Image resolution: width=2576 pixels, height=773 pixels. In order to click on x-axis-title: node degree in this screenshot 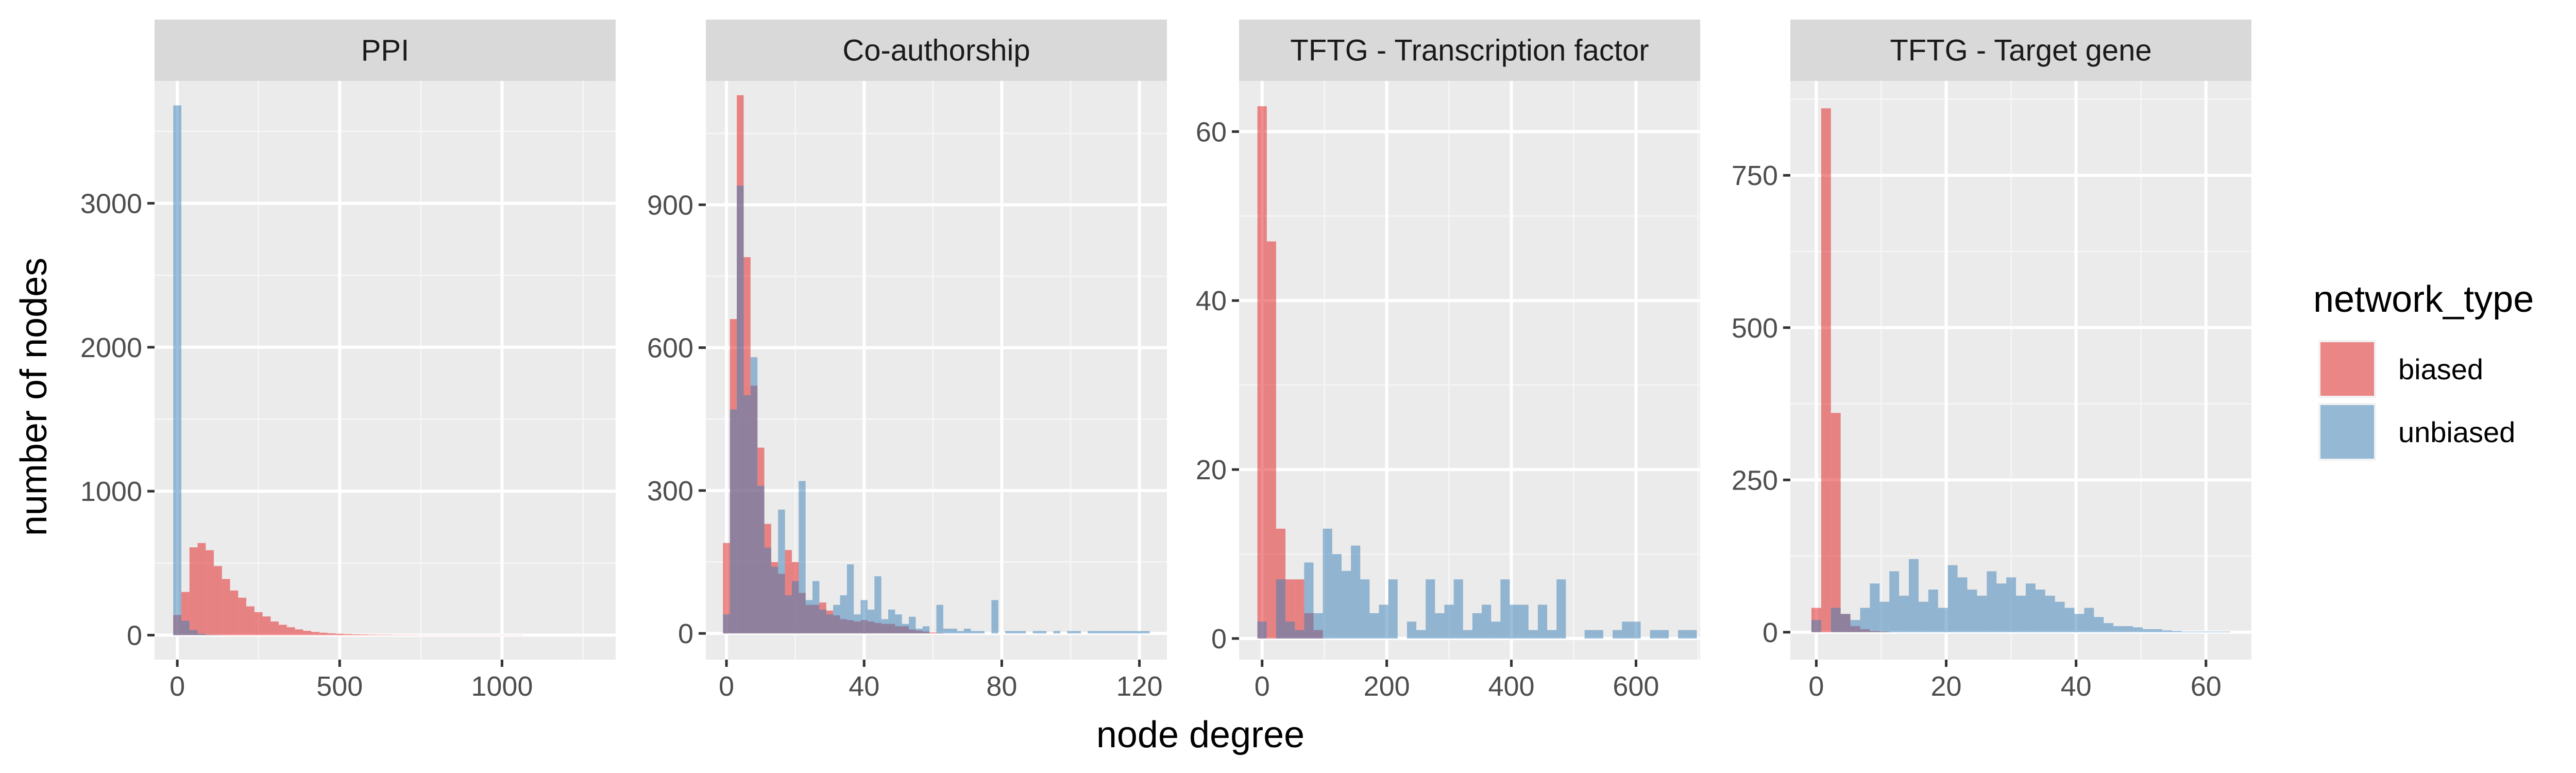, I will do `click(1200, 734)`.